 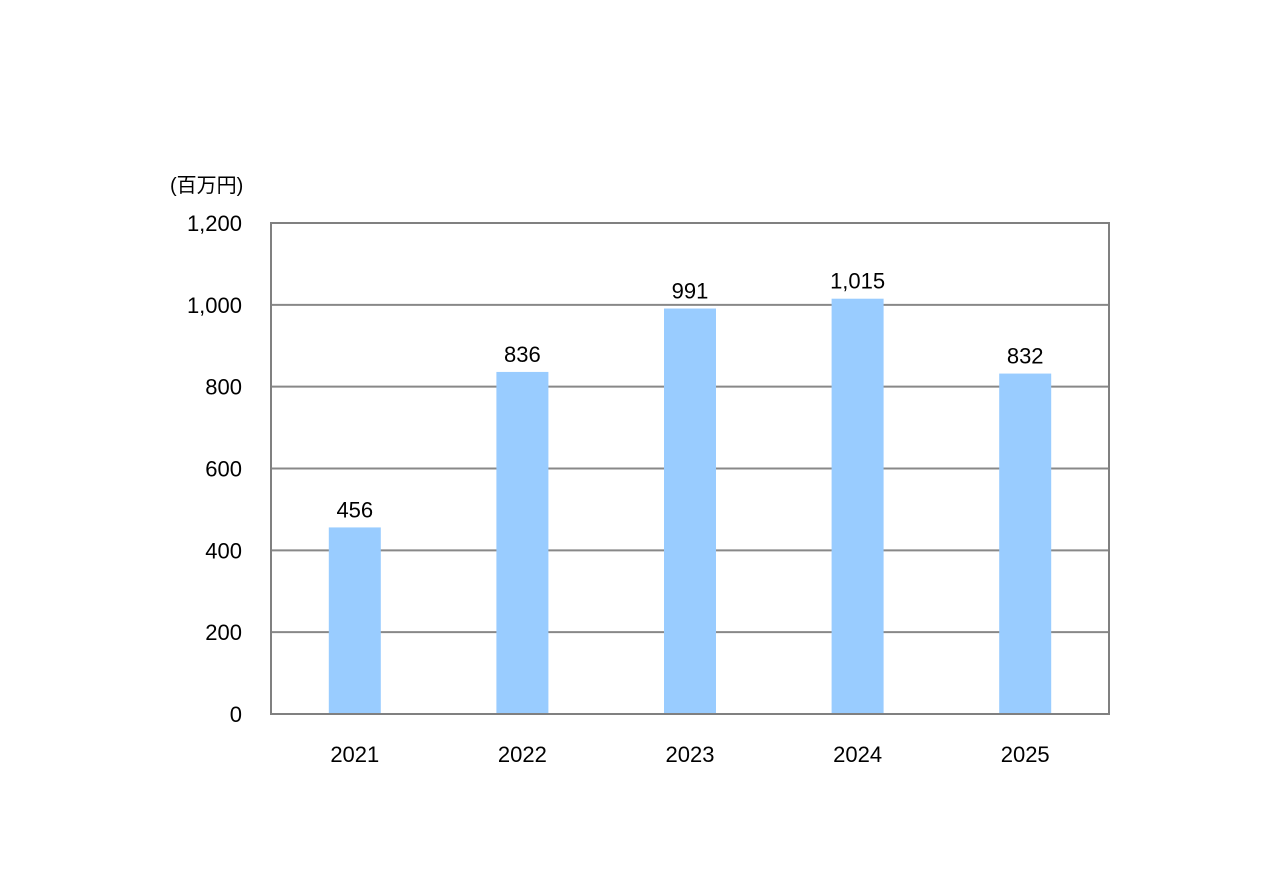 I want to click on y-axis-ticks: 0 200 400 600 800 1,000 1,200, so click(x=214, y=469).